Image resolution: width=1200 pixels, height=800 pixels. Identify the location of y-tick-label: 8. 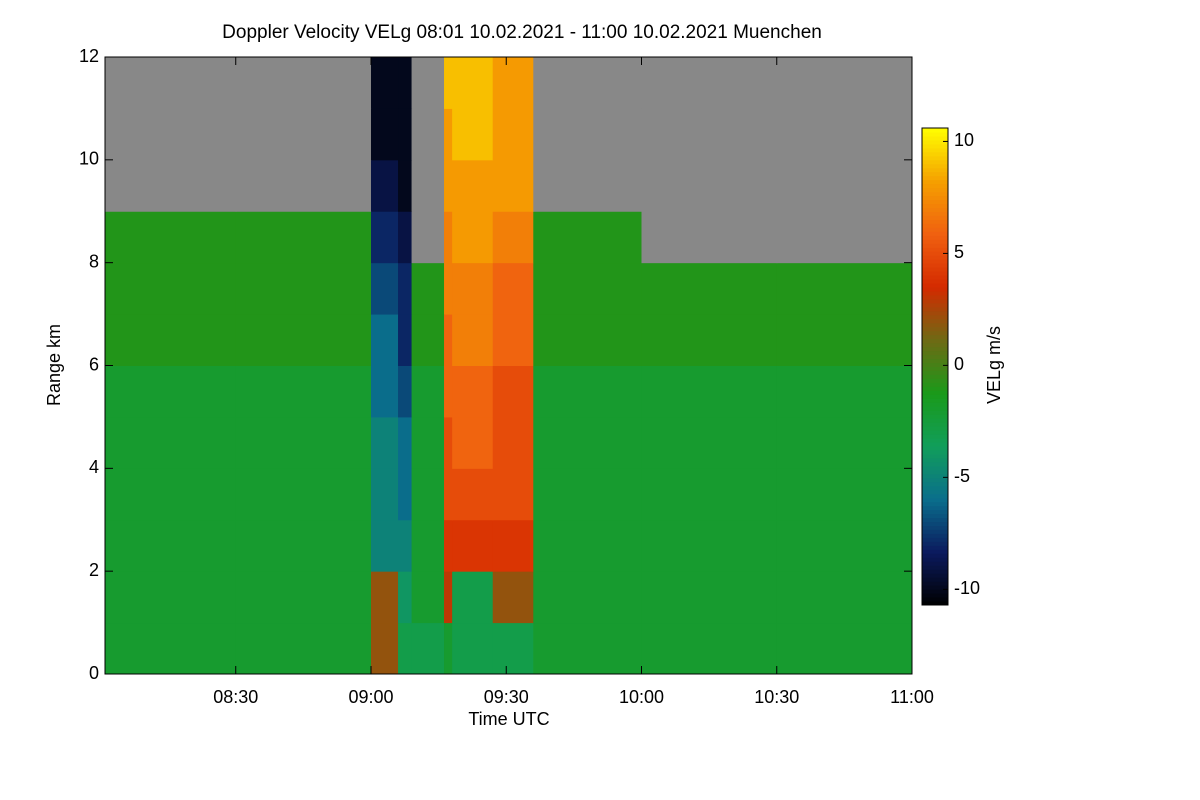
(94, 261).